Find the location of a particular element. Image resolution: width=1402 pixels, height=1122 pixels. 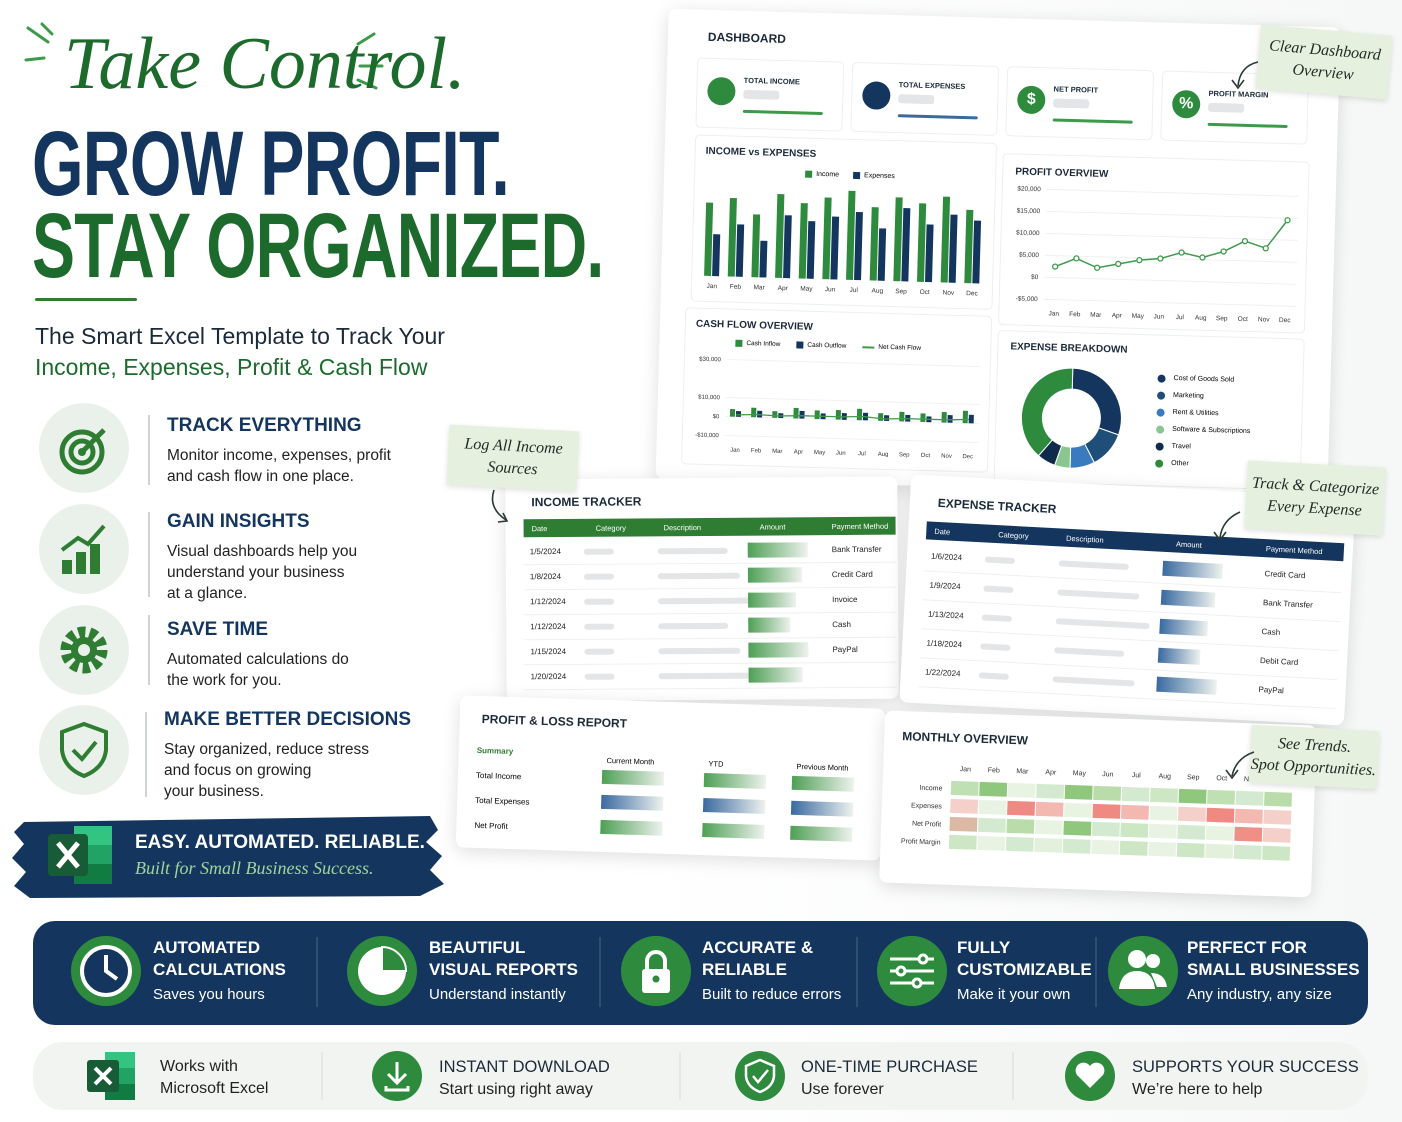

row-label: Profit Margin is located at coordinates (921, 842).